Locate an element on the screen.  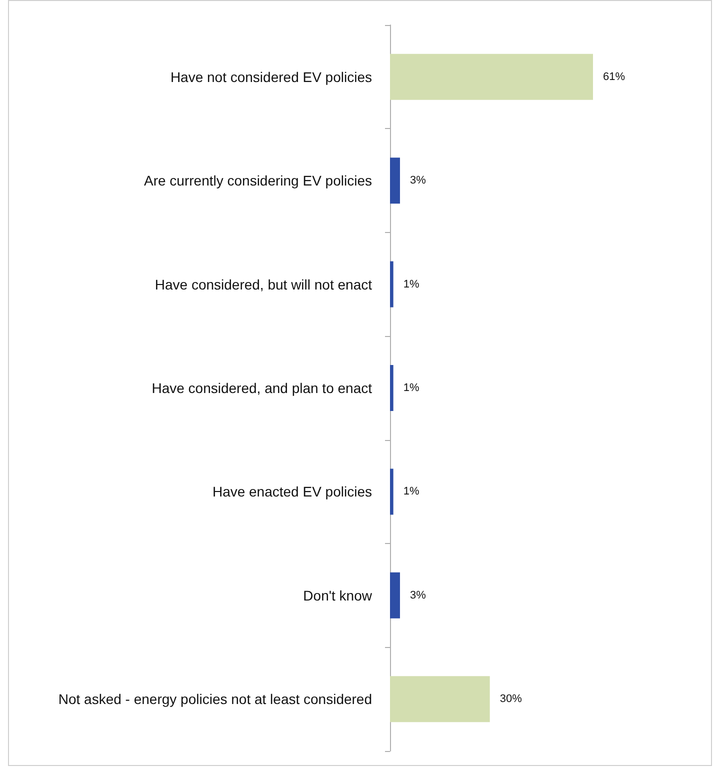
y-tick-label: Are currently considering EV policies is located at coordinates (258, 180).